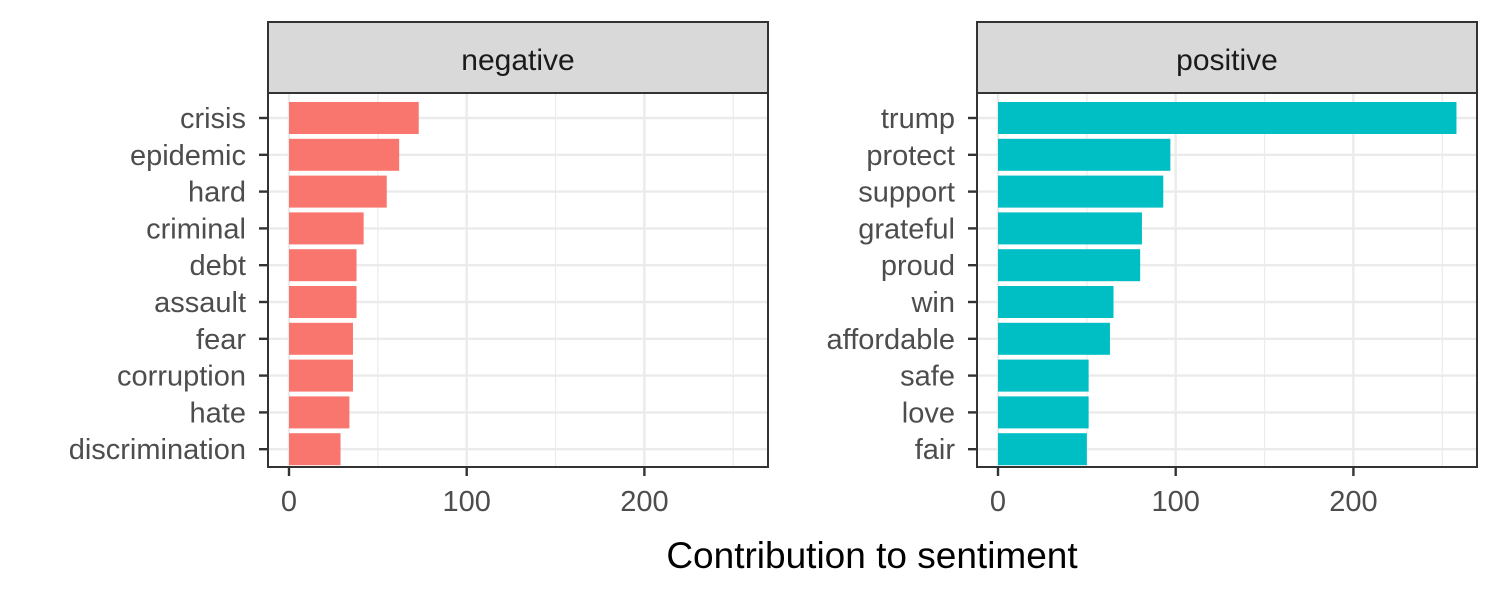 The image size is (1500, 605). What do you see at coordinates (217, 193) in the screenshot?
I see `y-tick-label: hard` at bounding box center [217, 193].